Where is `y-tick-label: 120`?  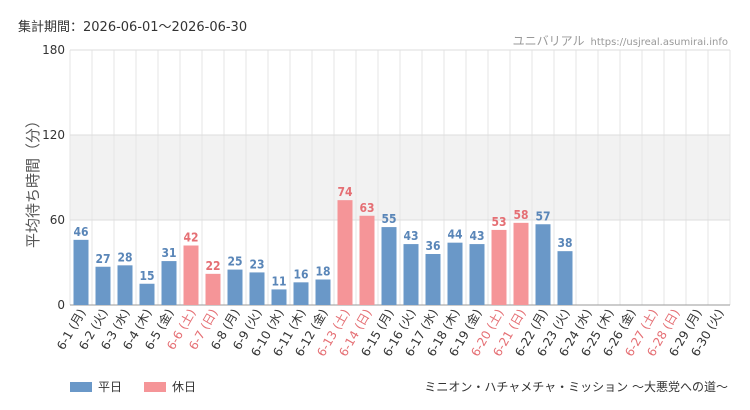
y-tick-label: 120 is located at coordinates (53, 135).